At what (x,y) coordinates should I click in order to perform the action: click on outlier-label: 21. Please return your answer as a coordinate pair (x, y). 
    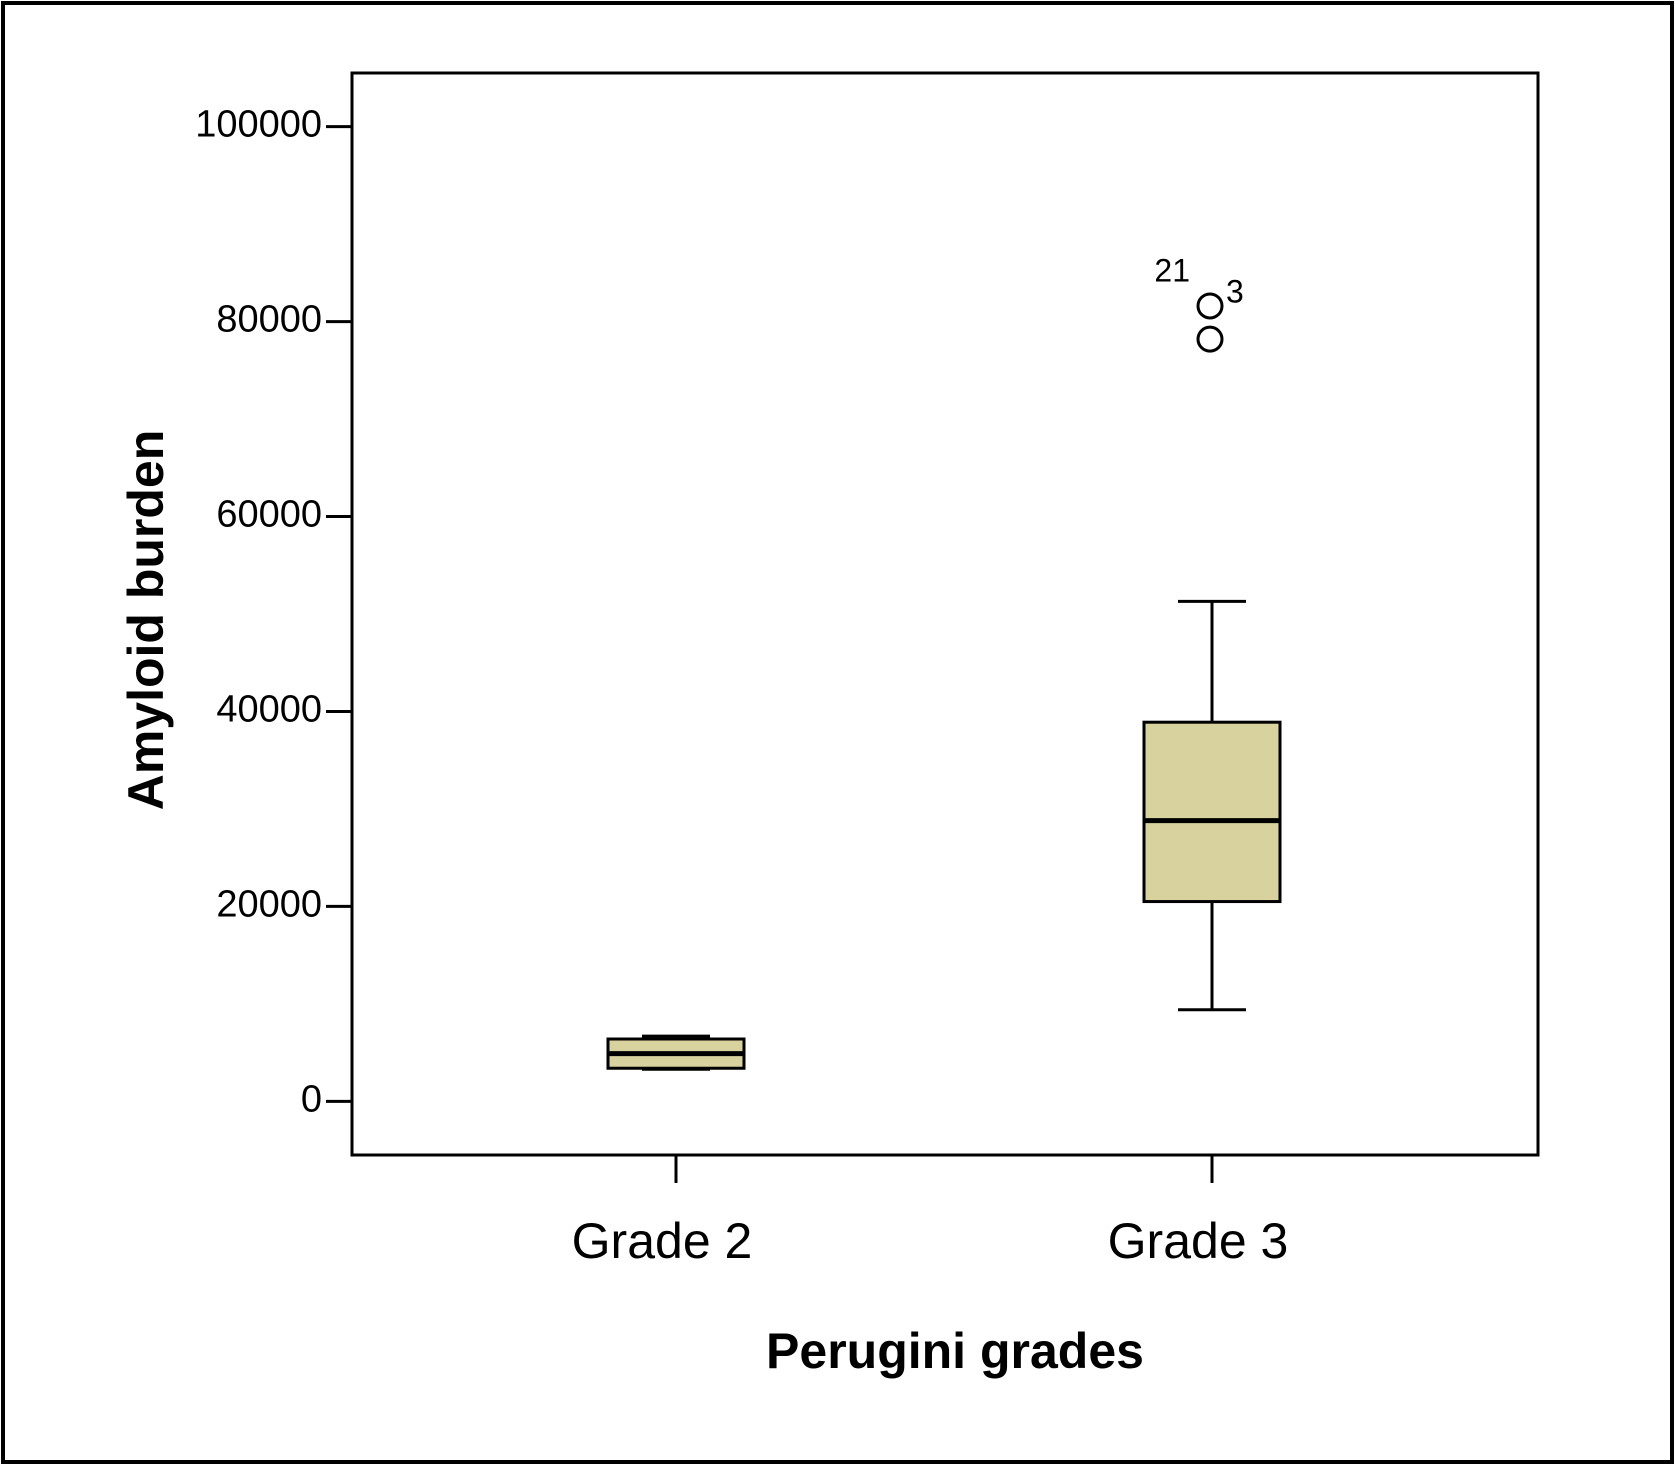
    Looking at the image, I should click on (1172, 271).